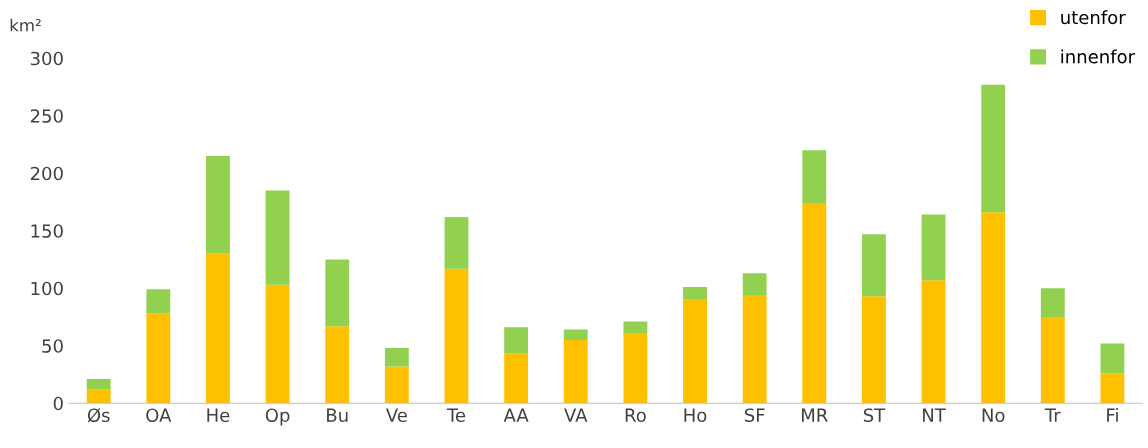  Describe the element at coordinates (52, 346) in the screenshot. I see `y-tick-label: 50` at that location.